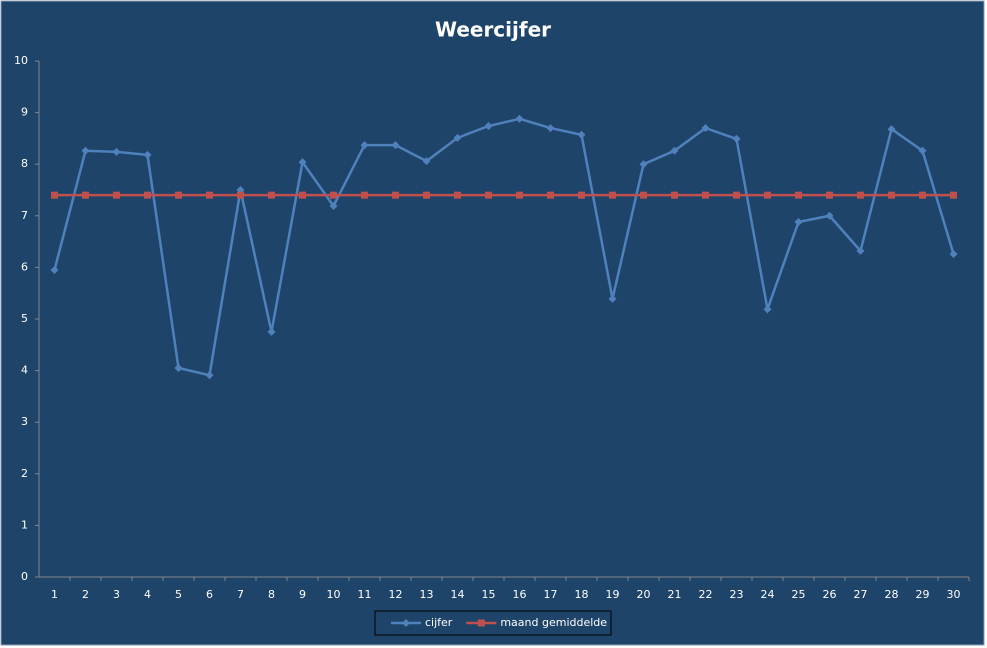 Image resolution: width=987 pixels, height=648 pixels. What do you see at coordinates (481, 623) in the screenshot?
I see `legend-marker` at bounding box center [481, 623].